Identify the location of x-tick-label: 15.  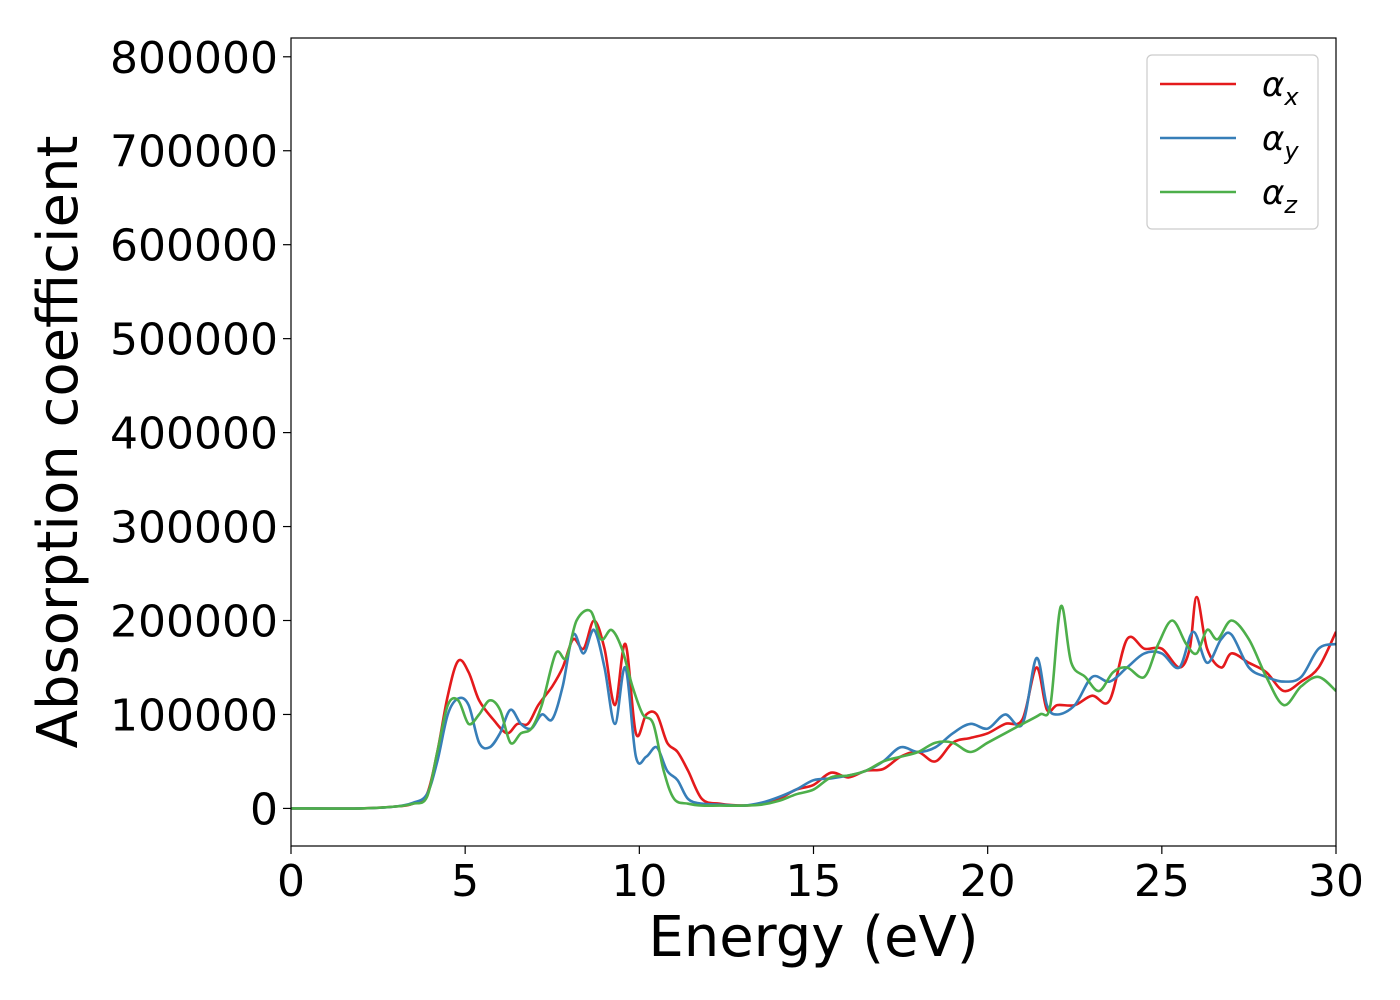
(814, 881).